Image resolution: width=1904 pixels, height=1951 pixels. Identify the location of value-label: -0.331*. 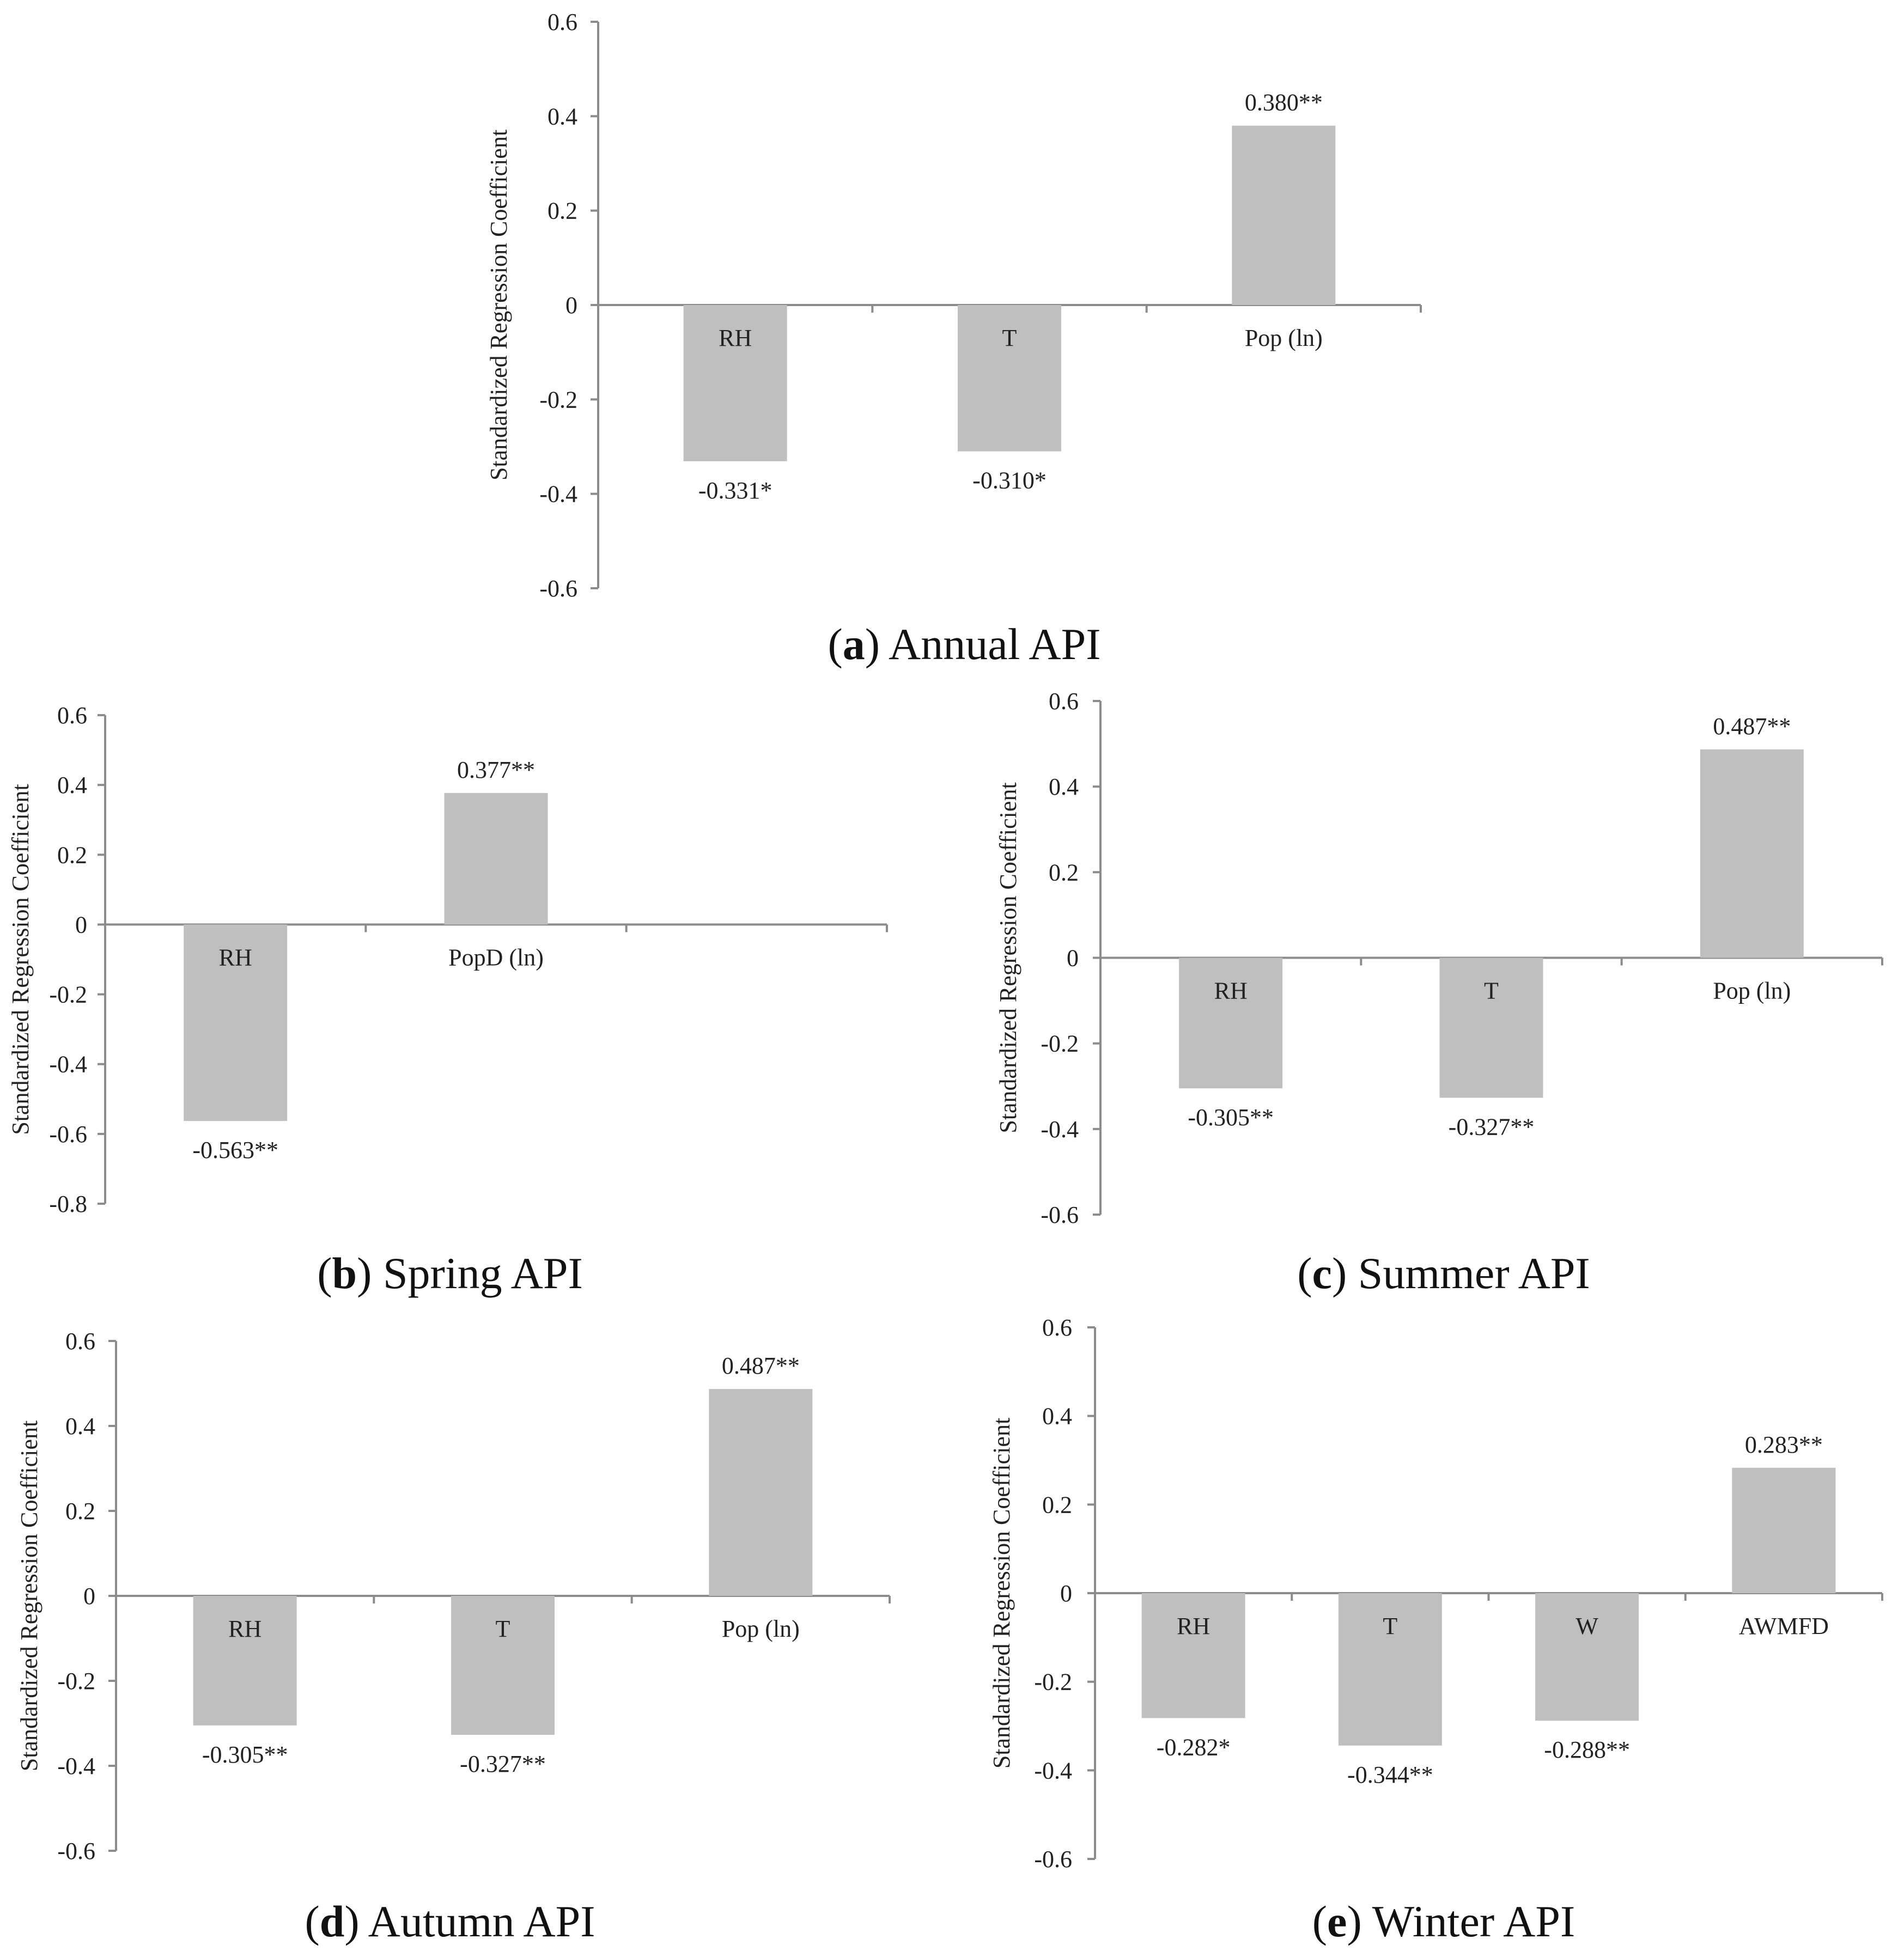
(735, 490).